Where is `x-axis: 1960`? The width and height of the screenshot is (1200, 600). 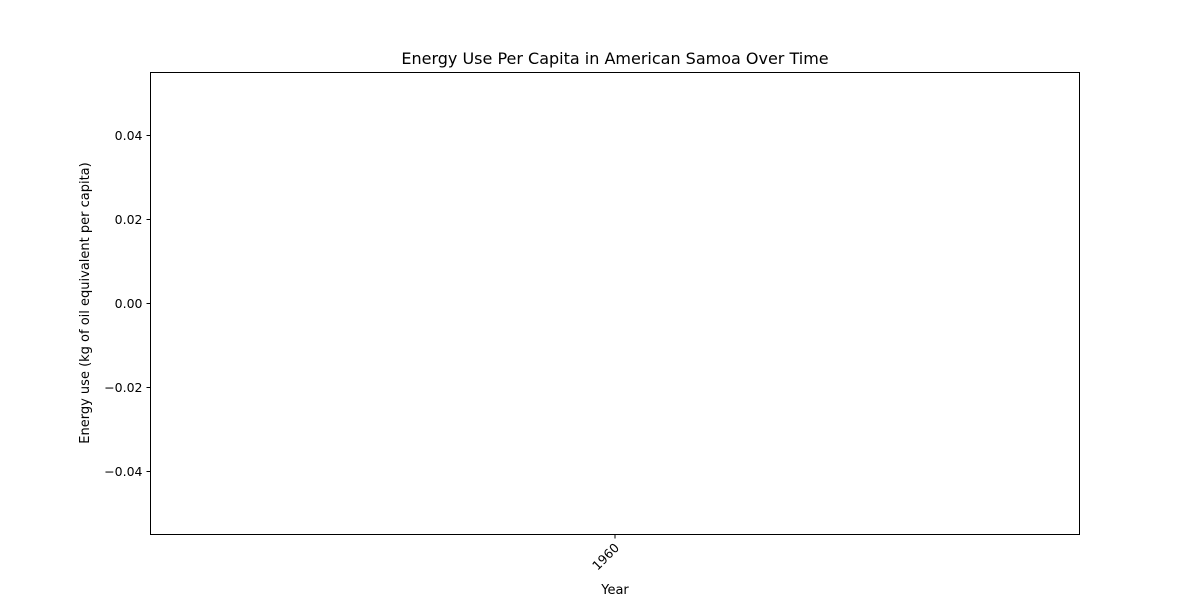
x-axis: 1960 is located at coordinates (605, 553).